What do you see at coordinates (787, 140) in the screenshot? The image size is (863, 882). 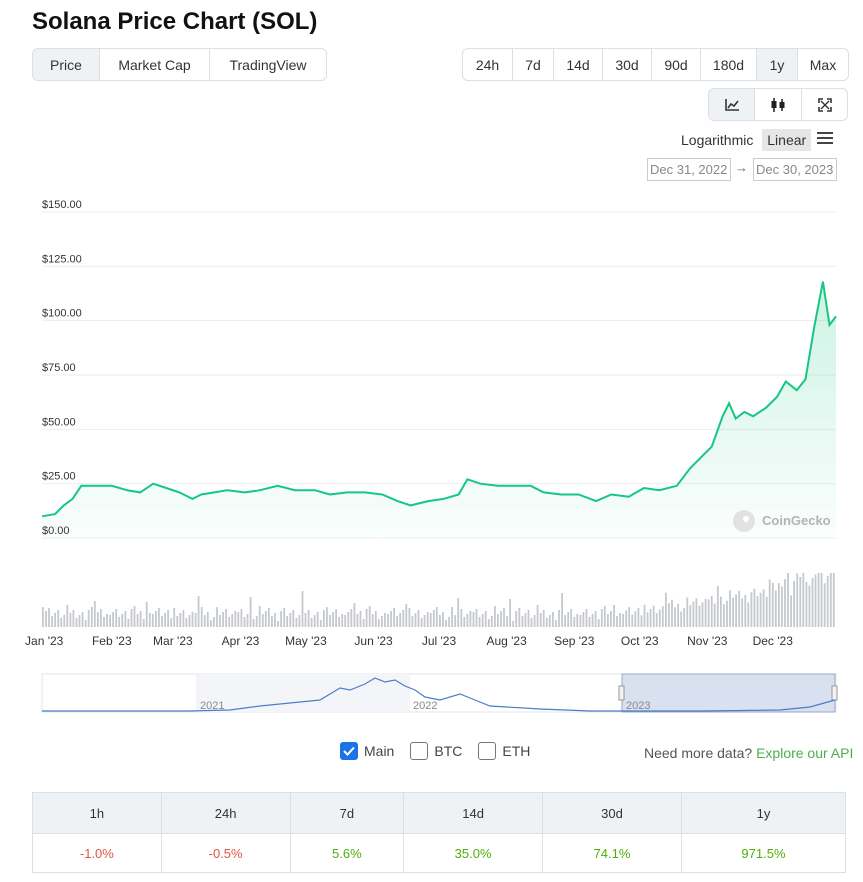 I see `linear-scale-option: Linear` at bounding box center [787, 140].